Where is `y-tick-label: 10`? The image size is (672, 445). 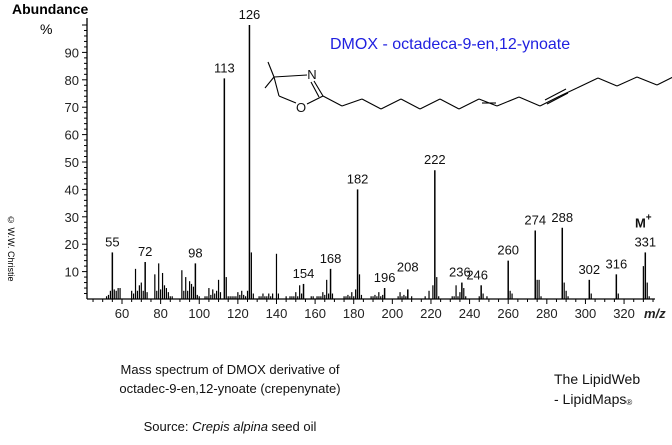
y-tick-label: 10 is located at coordinates (72, 272).